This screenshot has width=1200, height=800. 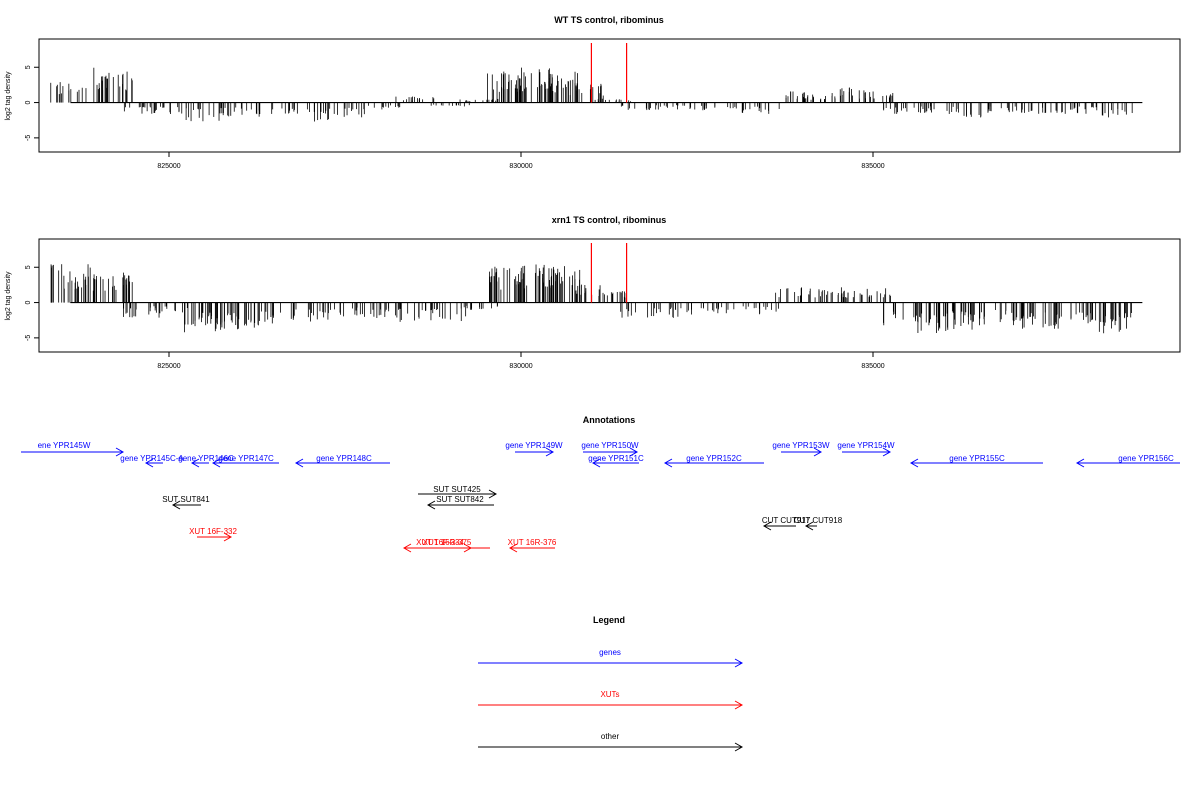 I want to click on annotations-title: Annotations, so click(x=609, y=420).